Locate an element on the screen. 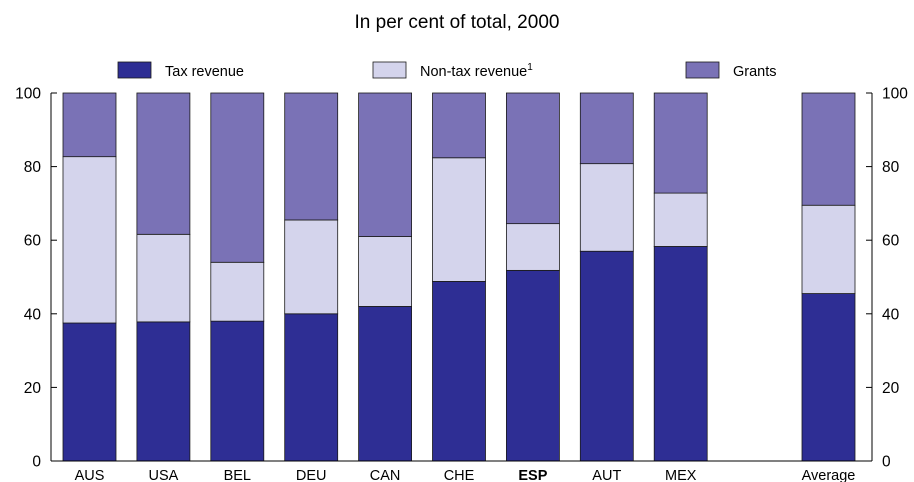 The height and width of the screenshot is (482, 914). y-tick-label-right-60: 60 is located at coordinates (891, 241).